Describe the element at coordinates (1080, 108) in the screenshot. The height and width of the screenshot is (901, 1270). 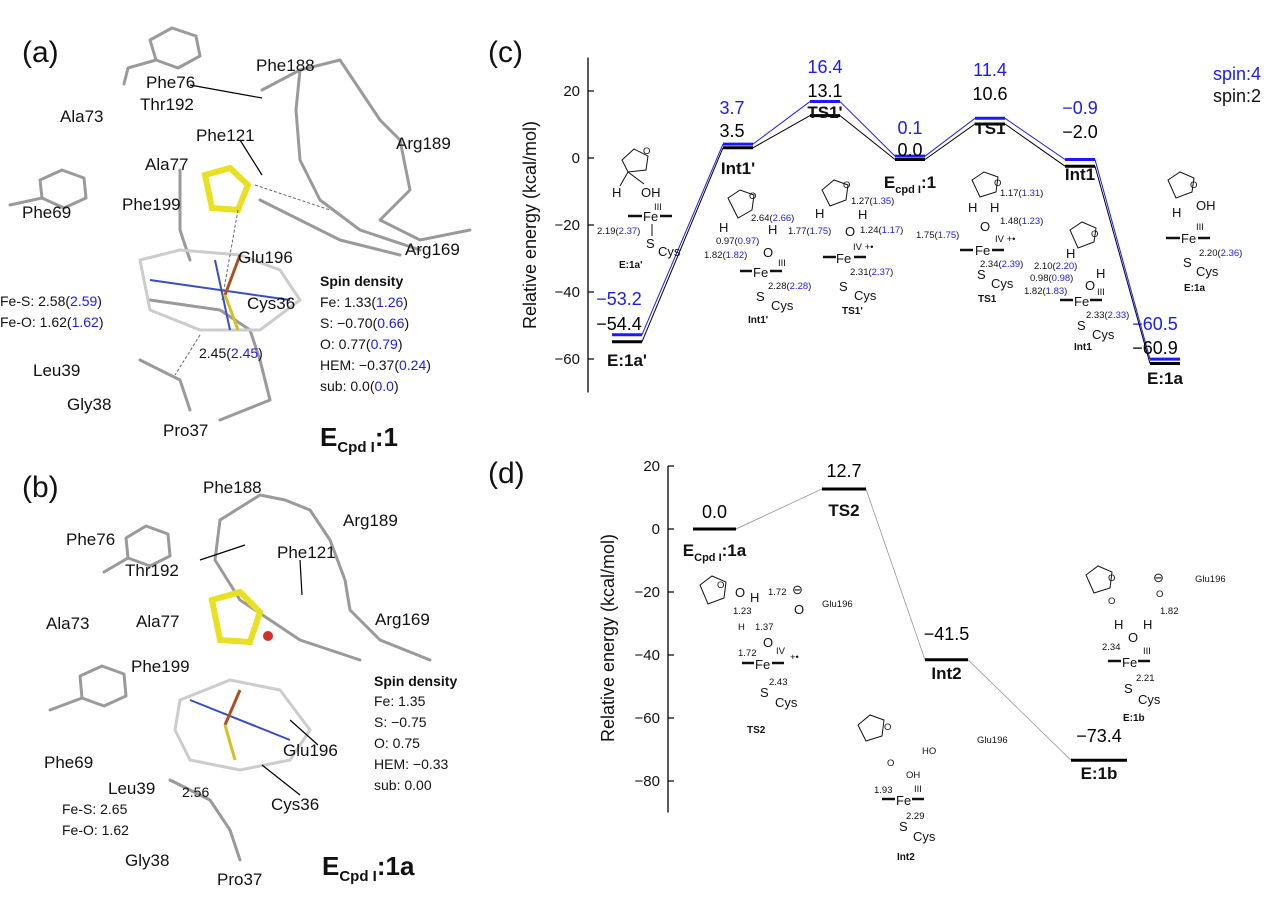
I see `energy-value-label: −0.9` at that location.